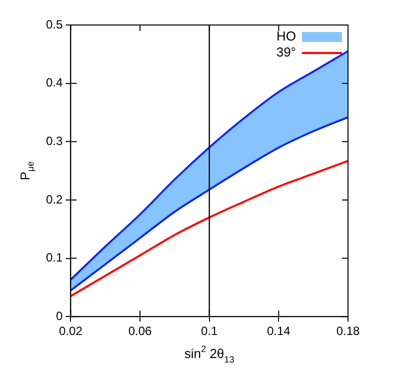 This screenshot has height=375, width=414. What do you see at coordinates (140, 331) in the screenshot?
I see `x-tick-label: 0.06` at bounding box center [140, 331].